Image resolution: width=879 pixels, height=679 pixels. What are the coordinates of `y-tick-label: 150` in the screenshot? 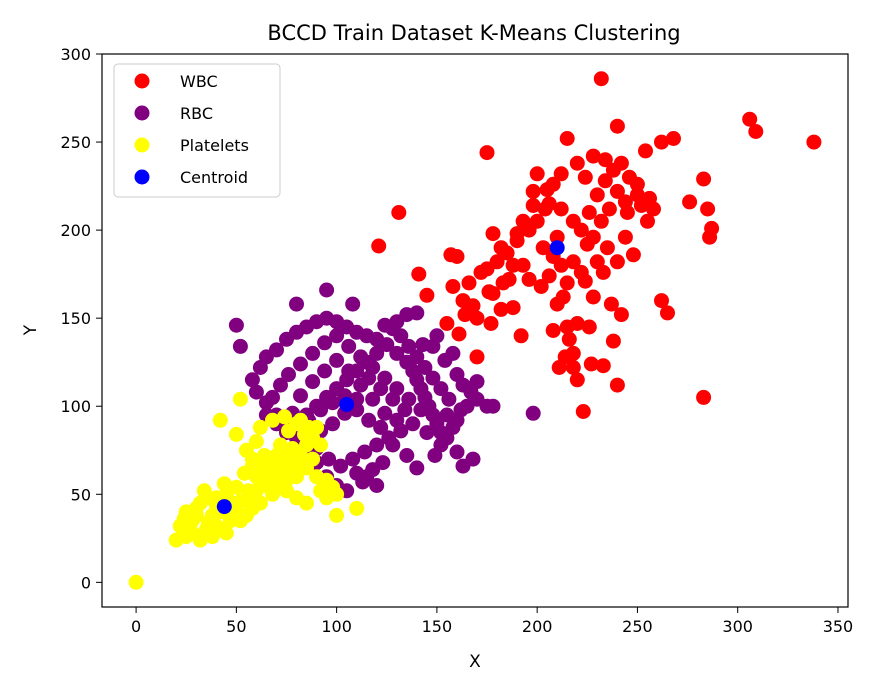 It's located at (75, 318).